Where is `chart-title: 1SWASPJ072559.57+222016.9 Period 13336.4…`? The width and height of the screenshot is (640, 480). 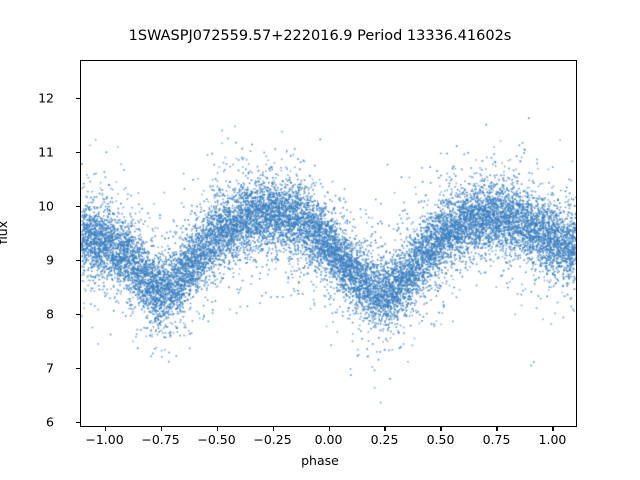 chart-title: 1SWASPJ072559.57+222016.9 Period 13336.4… is located at coordinates (320, 36).